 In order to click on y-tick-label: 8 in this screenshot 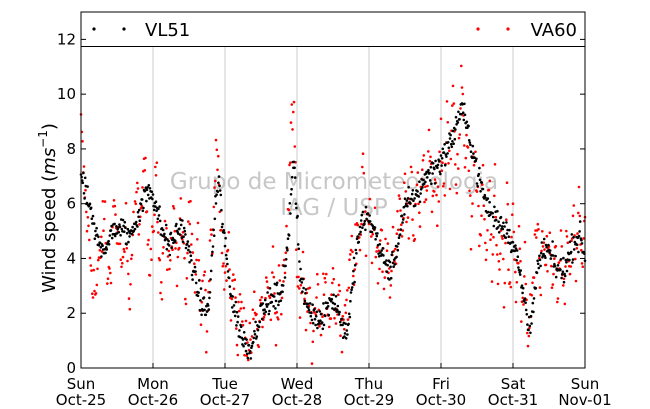, I will do `click(71, 149)`.